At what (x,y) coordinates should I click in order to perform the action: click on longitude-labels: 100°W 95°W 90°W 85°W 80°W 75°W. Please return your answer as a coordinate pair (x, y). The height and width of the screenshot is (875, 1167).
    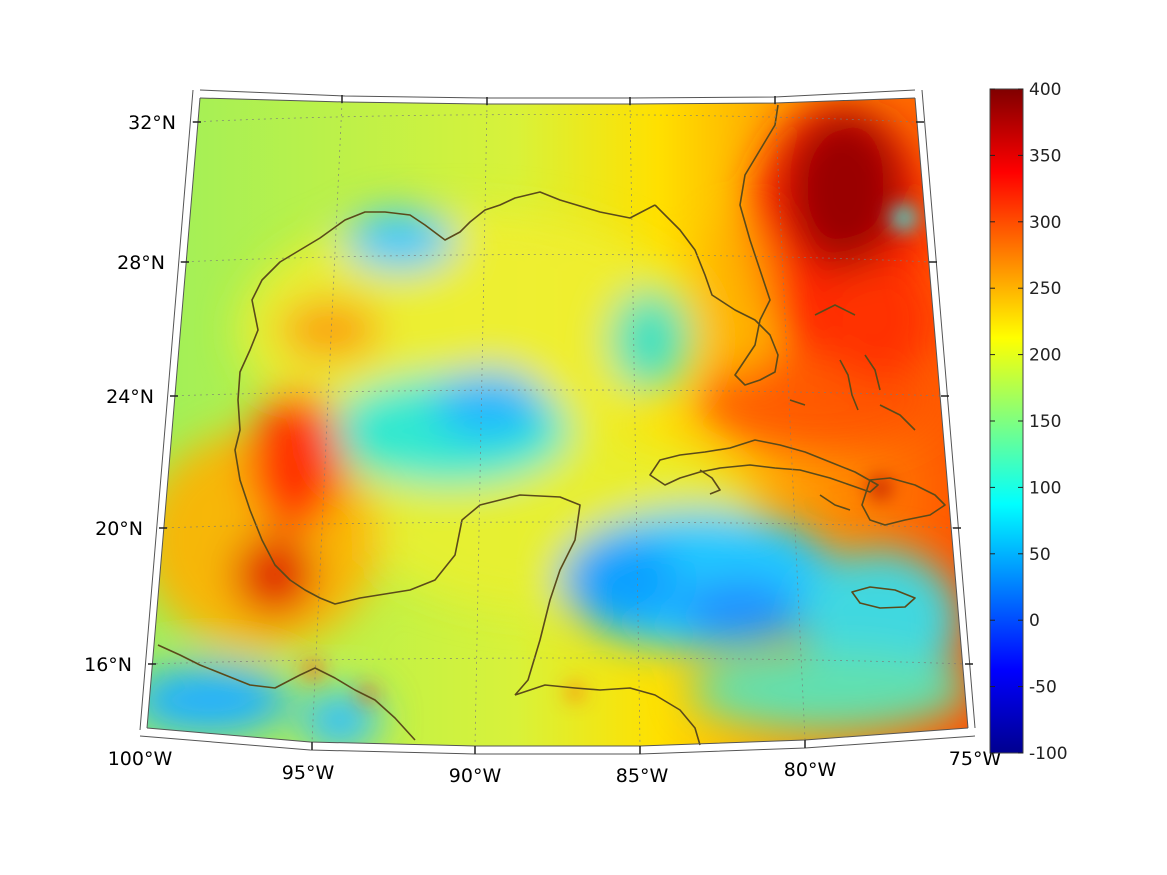
    Looking at the image, I should click on (555, 767).